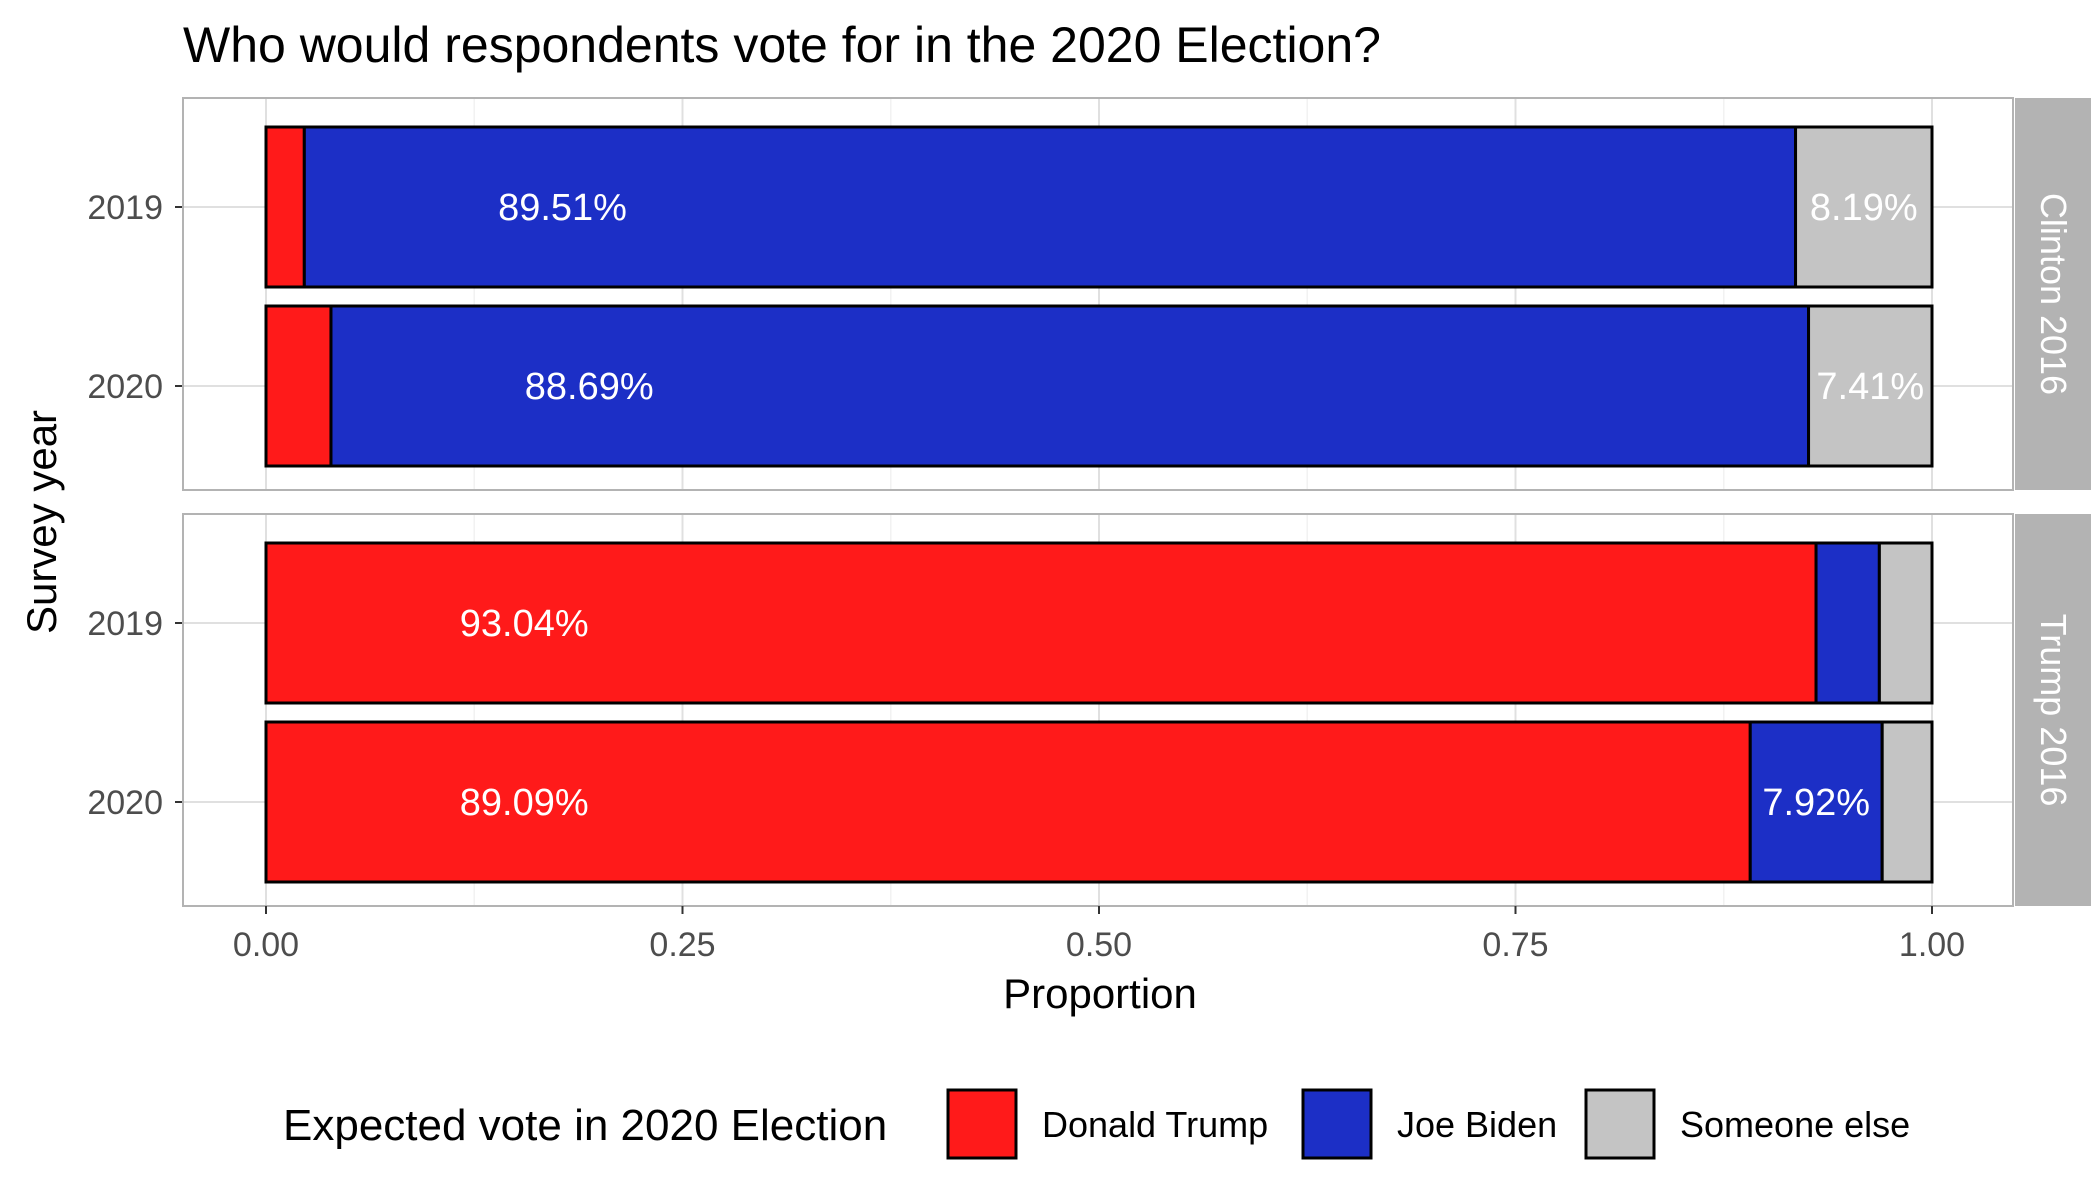 The image size is (2100, 1200). I want to click on bar-label: 89.09%, so click(524, 803).